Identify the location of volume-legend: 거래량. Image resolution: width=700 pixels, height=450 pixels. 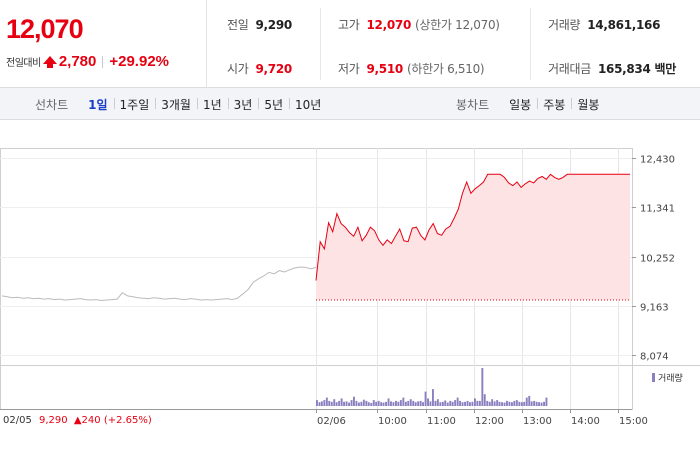
(667, 377).